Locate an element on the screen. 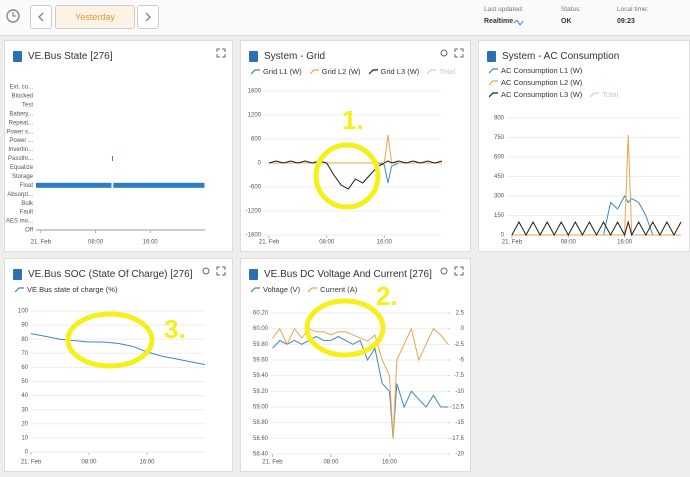 This screenshot has height=477, width=690. legend: VE.Bus state of charge (%) is located at coordinates (120, 289).